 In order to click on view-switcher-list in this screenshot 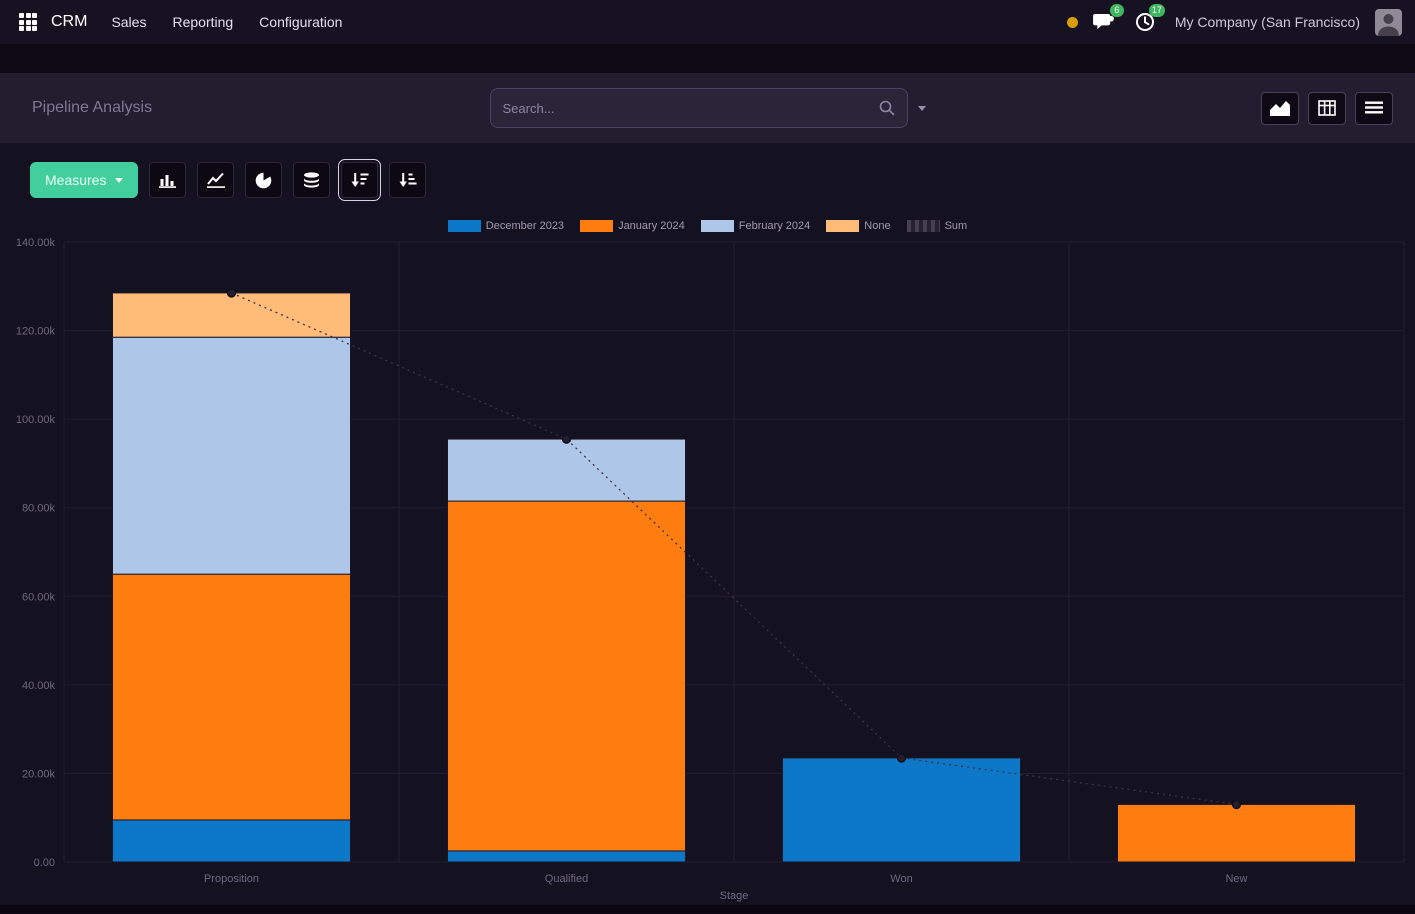, I will do `click(1374, 108)`.